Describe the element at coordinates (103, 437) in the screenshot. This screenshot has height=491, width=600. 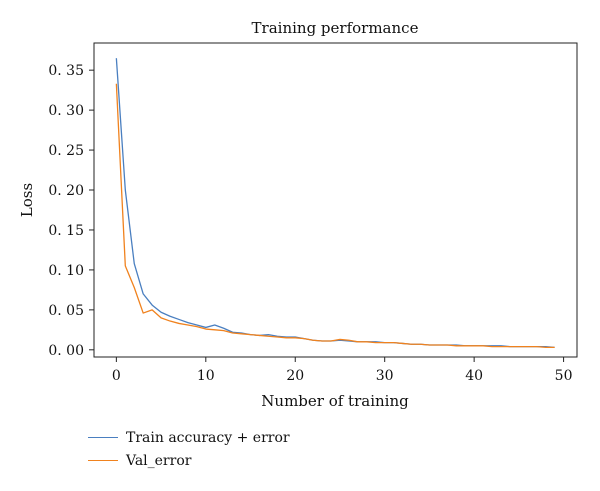
I see `legend-swatch-train` at that location.